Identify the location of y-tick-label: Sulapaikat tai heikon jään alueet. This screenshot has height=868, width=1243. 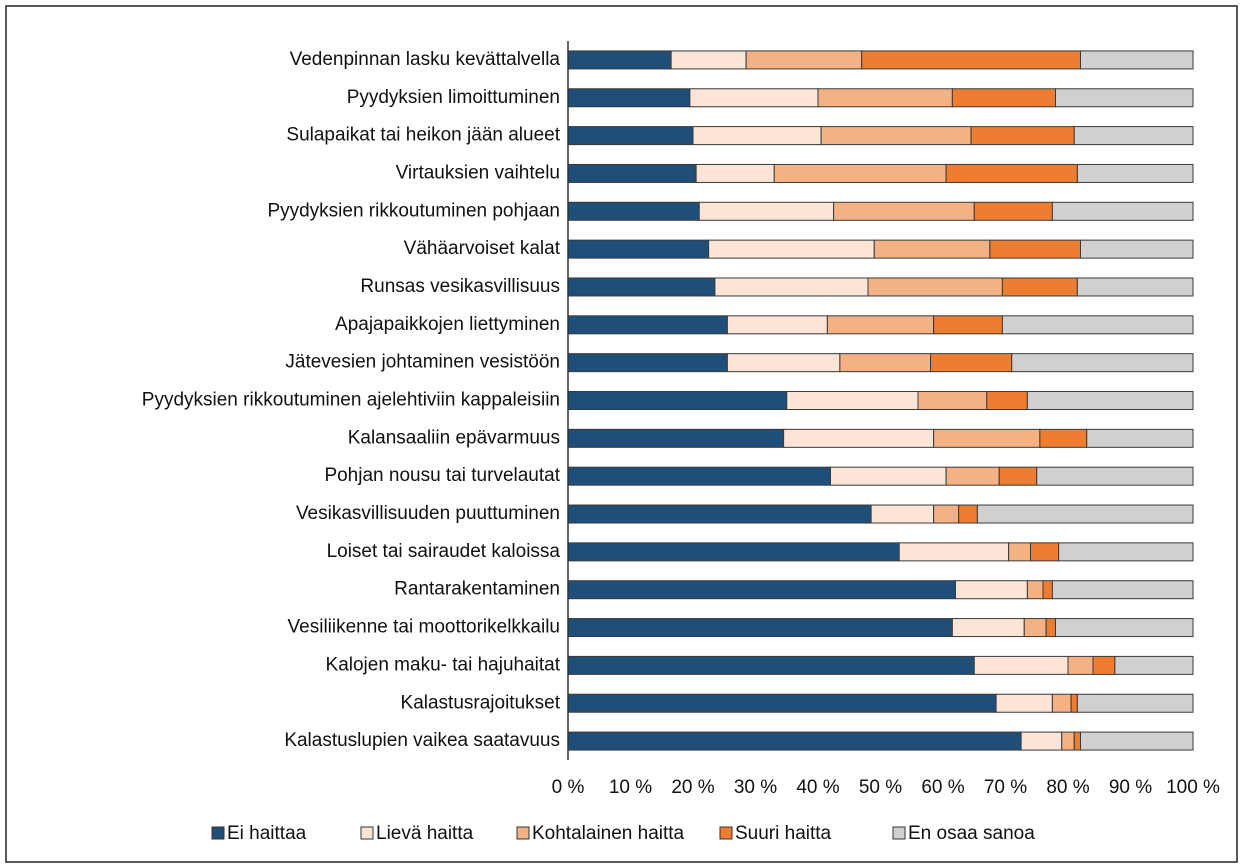
(423, 135).